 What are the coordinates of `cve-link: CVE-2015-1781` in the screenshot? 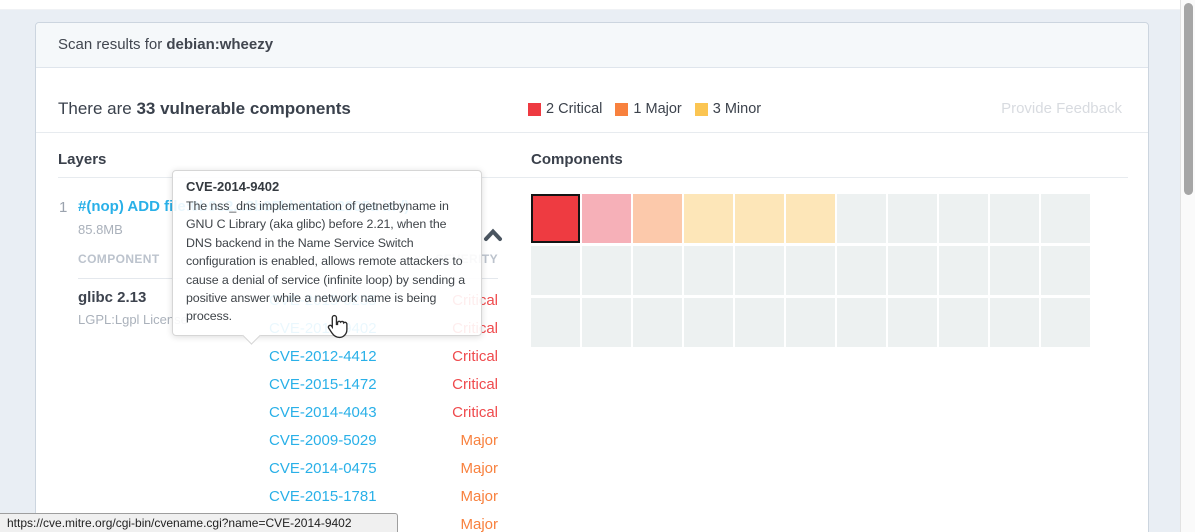 It's located at (323, 496).